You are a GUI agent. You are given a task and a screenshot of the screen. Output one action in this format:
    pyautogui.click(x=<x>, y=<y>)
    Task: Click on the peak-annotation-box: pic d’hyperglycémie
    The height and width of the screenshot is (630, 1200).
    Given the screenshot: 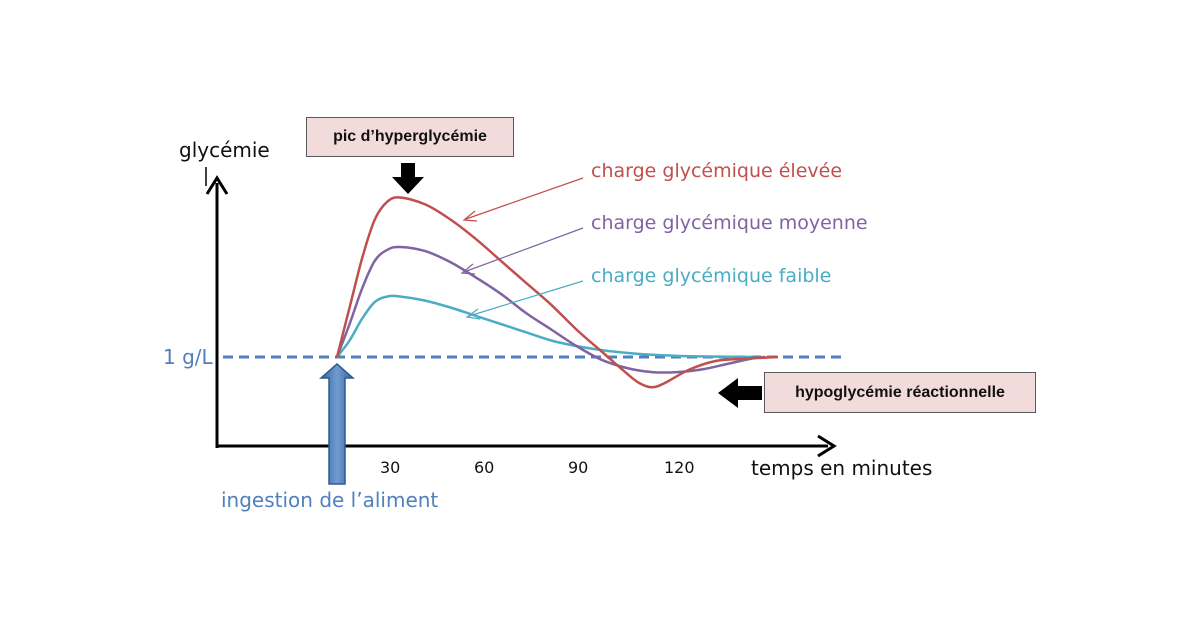 What is the action you would take?
    pyautogui.click(x=410, y=137)
    